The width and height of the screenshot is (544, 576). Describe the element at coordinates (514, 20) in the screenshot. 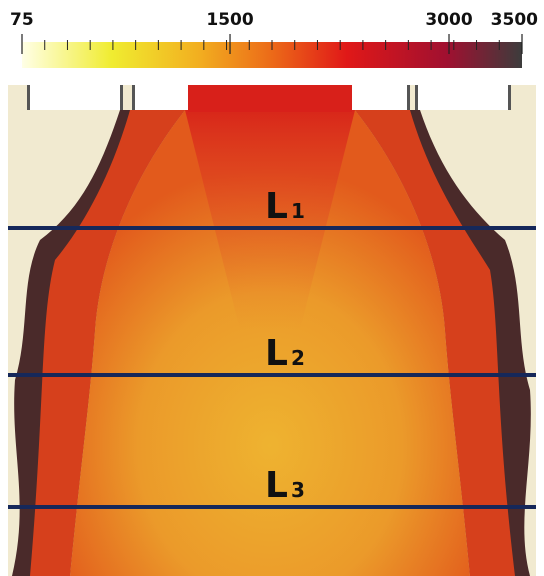

I see `tick-label: 3500` at that location.